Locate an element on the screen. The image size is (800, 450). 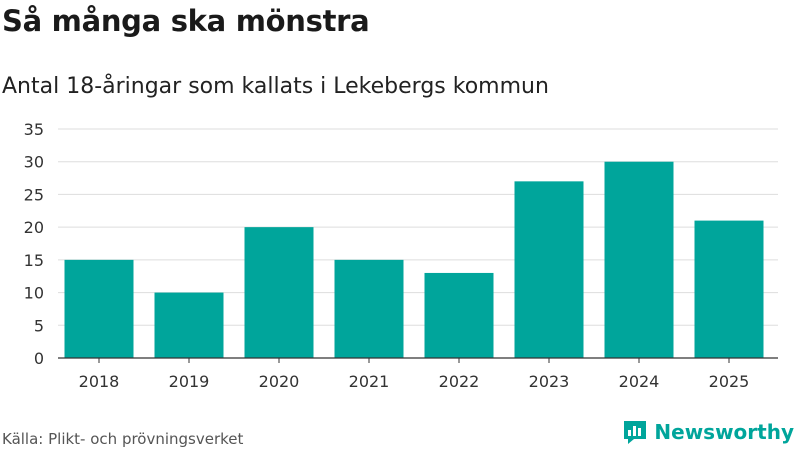
x-tick-label: 2019 is located at coordinates (189, 381).